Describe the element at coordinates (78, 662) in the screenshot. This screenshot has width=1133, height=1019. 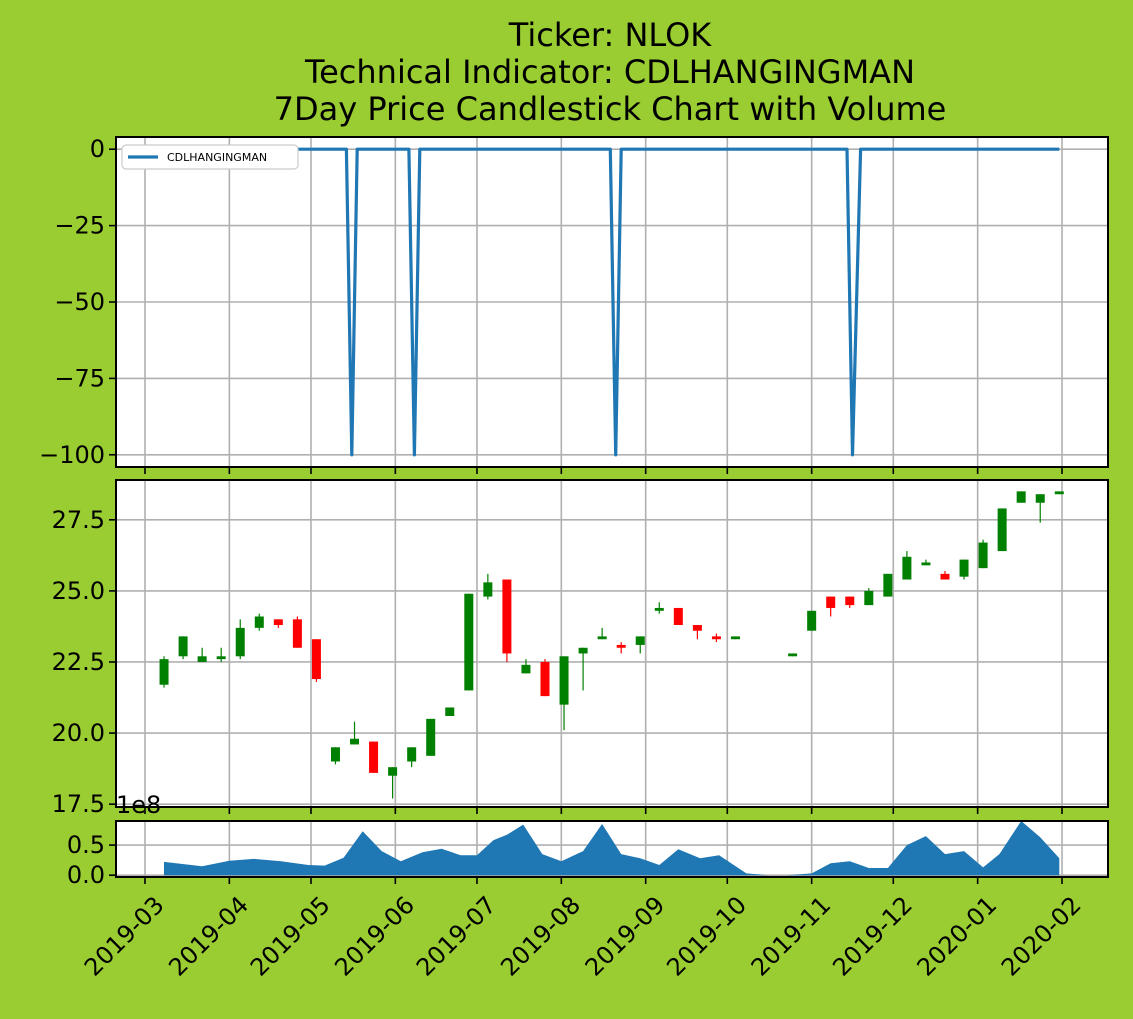
I see `price-ytick-label: 22.5` at that location.